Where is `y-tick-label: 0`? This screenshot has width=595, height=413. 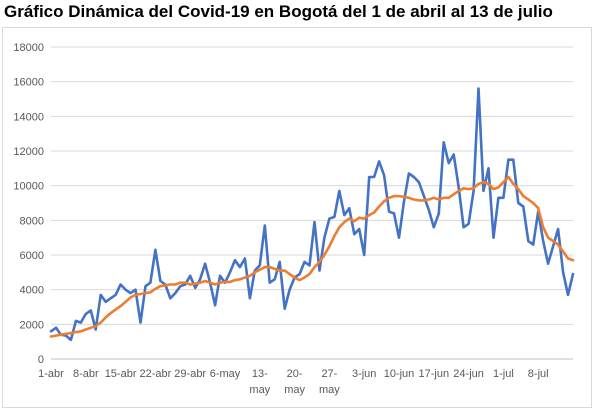
y-tick-label: 0 is located at coordinates (41, 360).